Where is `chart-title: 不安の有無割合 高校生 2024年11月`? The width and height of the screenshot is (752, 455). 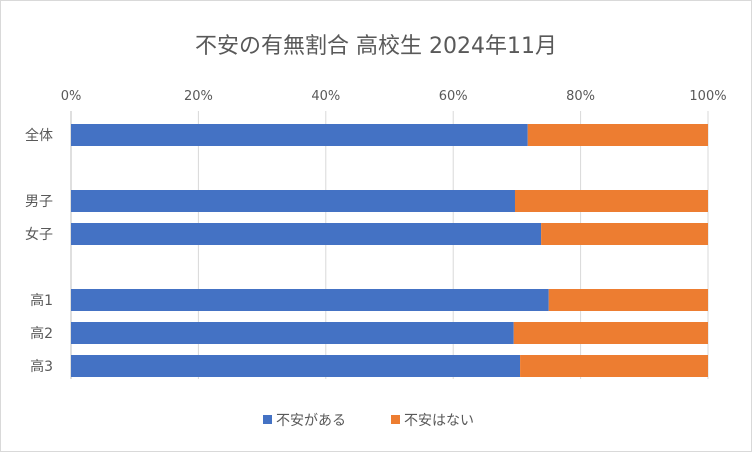 chart-title: 不安の有無割合 高校生 2024年11月 is located at coordinates (376, 46).